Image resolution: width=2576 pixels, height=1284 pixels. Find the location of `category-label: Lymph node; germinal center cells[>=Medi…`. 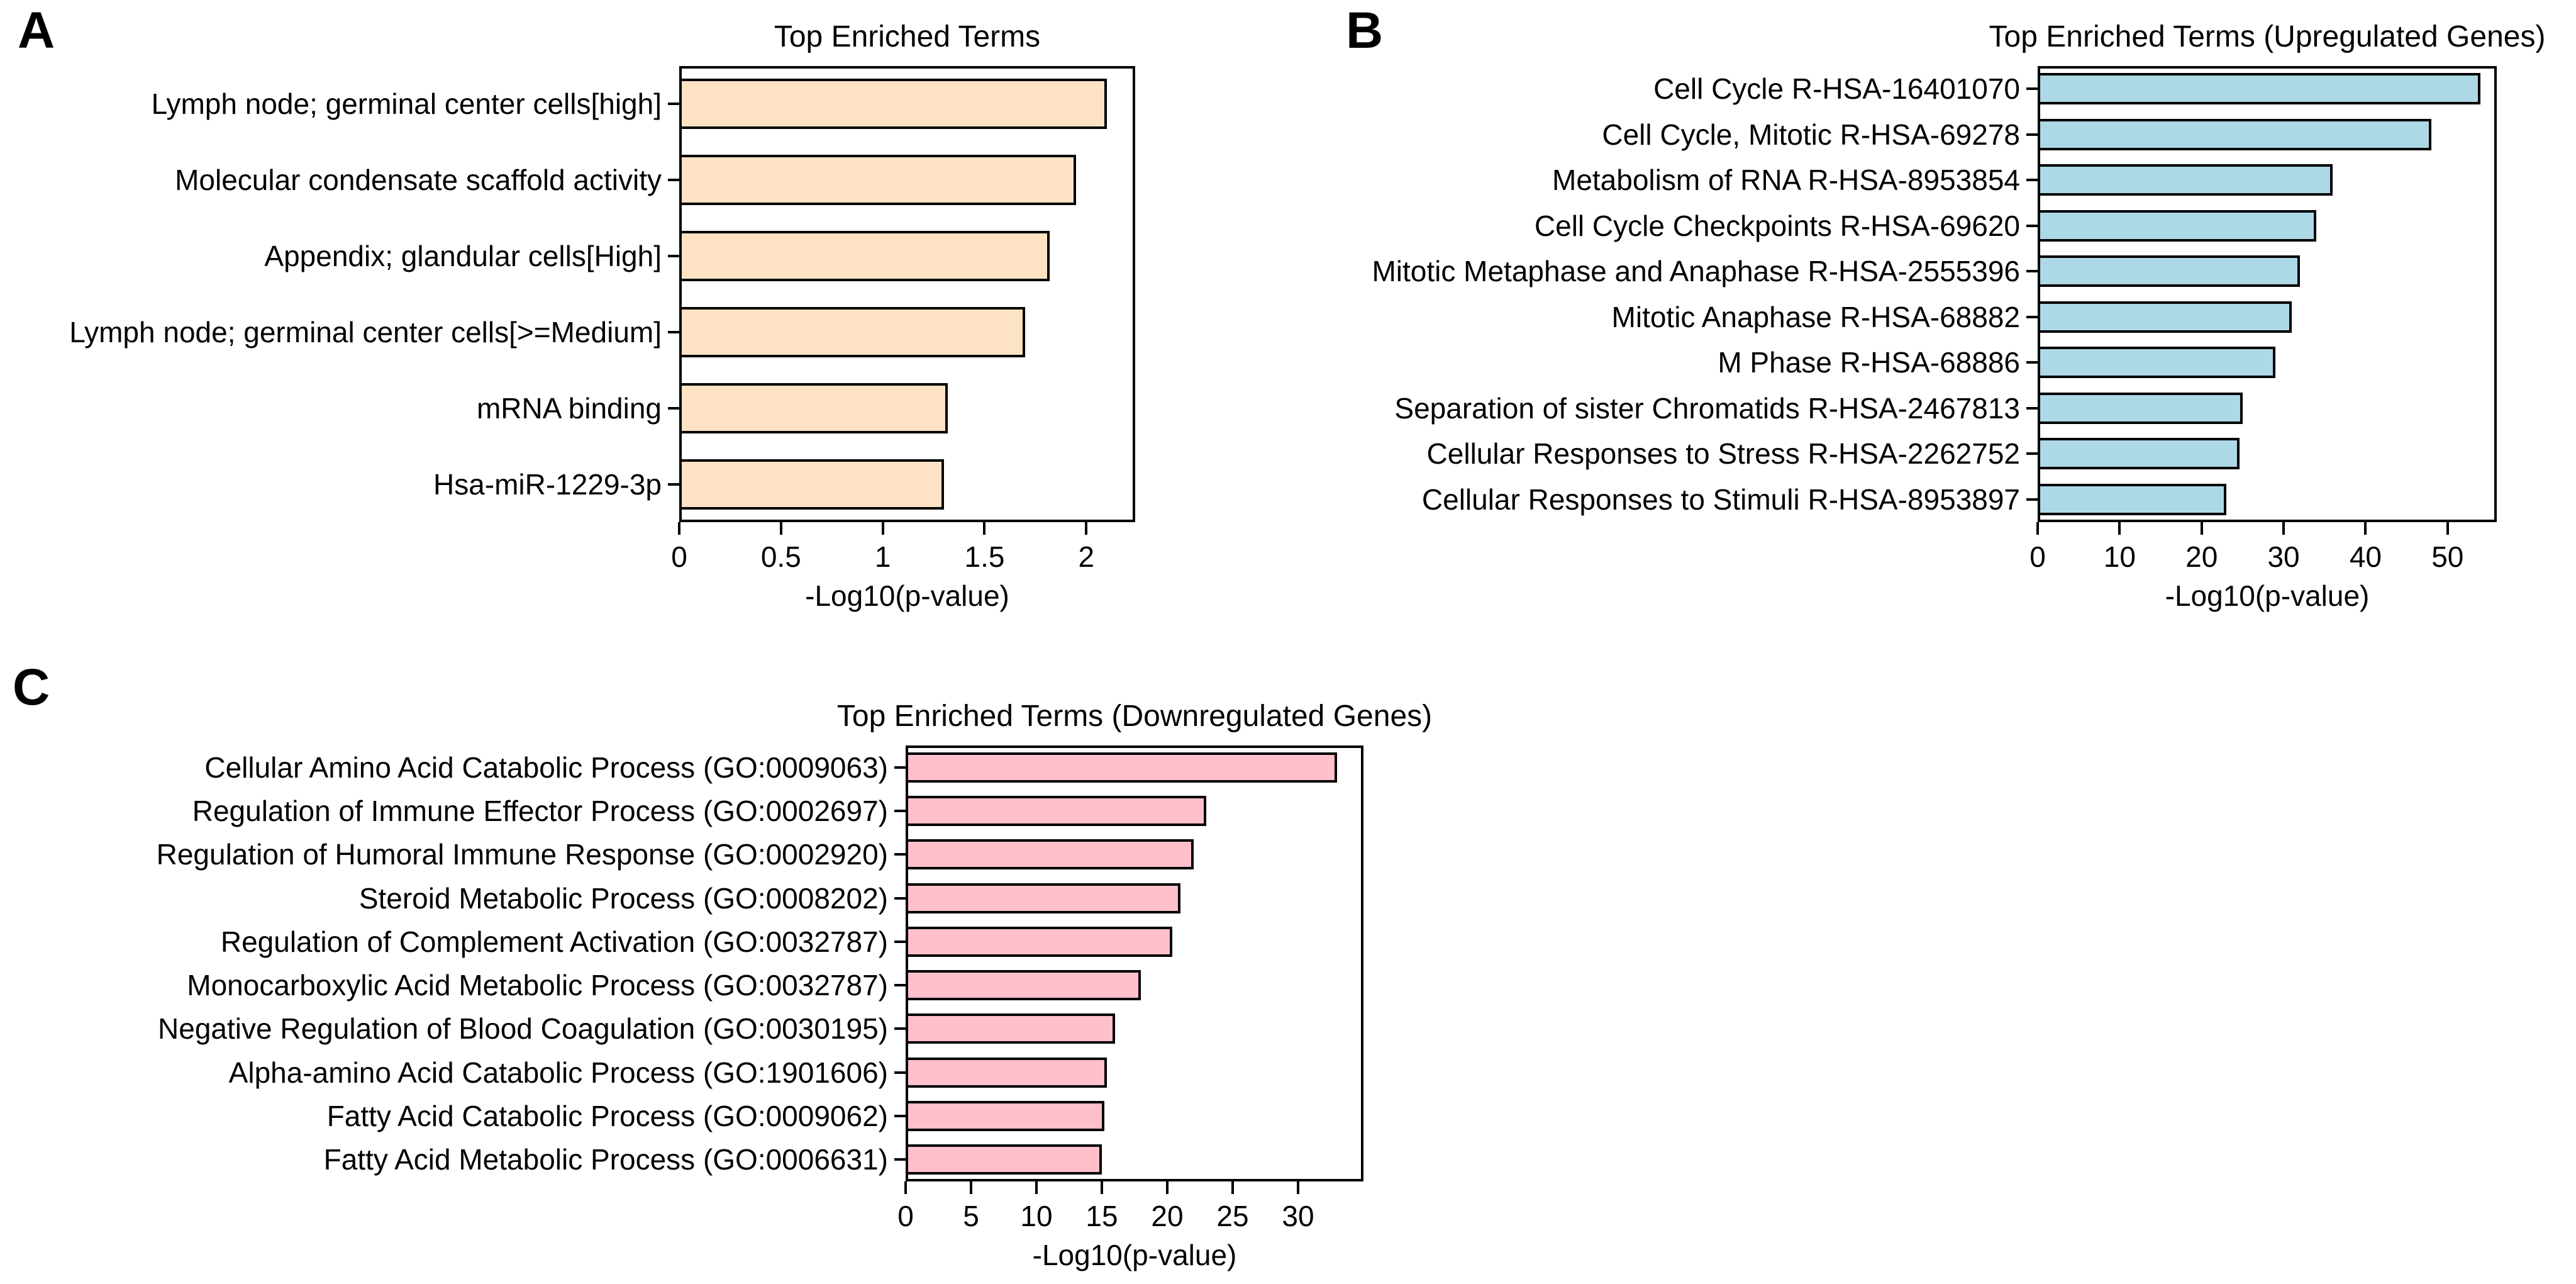

category-label: Lymph node; germinal center cells[>=Medi… is located at coordinates (365, 332).